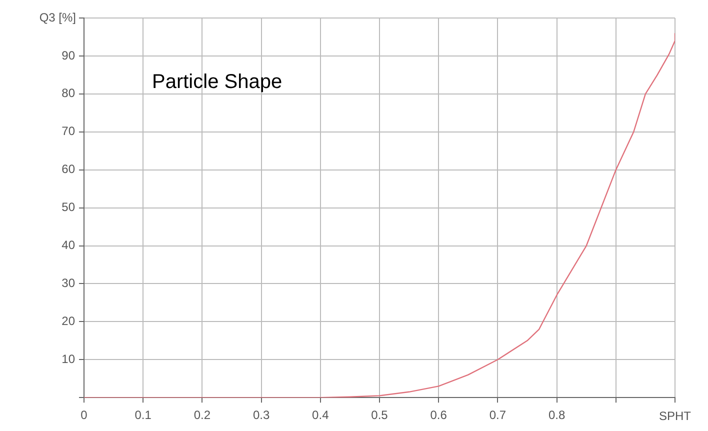 The image size is (708, 431). What do you see at coordinates (69, 283) in the screenshot?
I see `y-tick-label: 30` at bounding box center [69, 283].